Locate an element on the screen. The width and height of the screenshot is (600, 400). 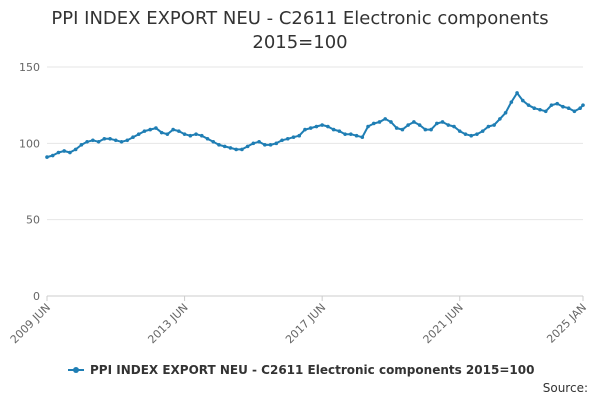
y-tick-label: 150 is located at coordinates (29, 67).